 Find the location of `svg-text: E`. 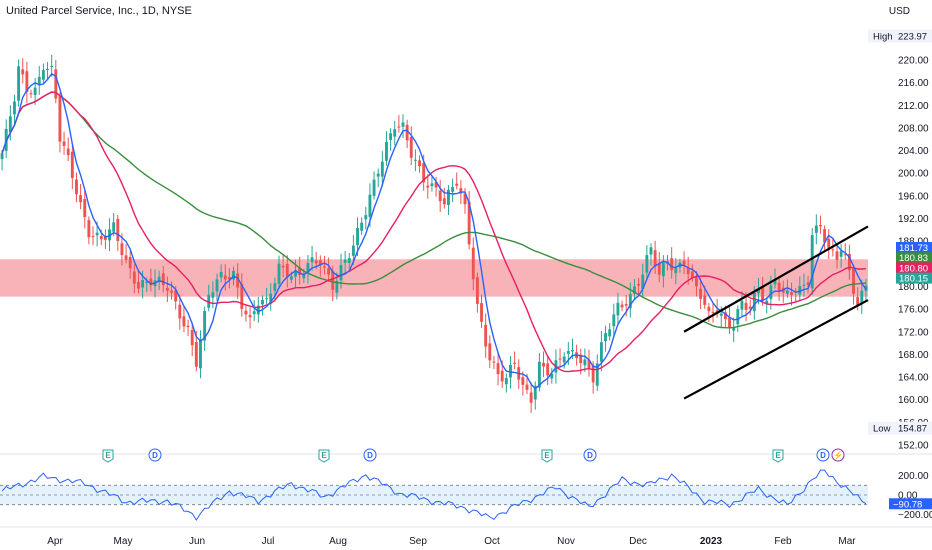

svg-text: E is located at coordinates (108, 455).